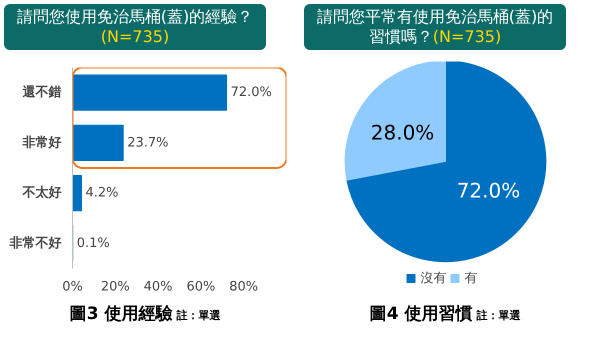  Describe the element at coordinates (42, 142) in the screenshot. I see `y-tick-label: 非常好` at that location.